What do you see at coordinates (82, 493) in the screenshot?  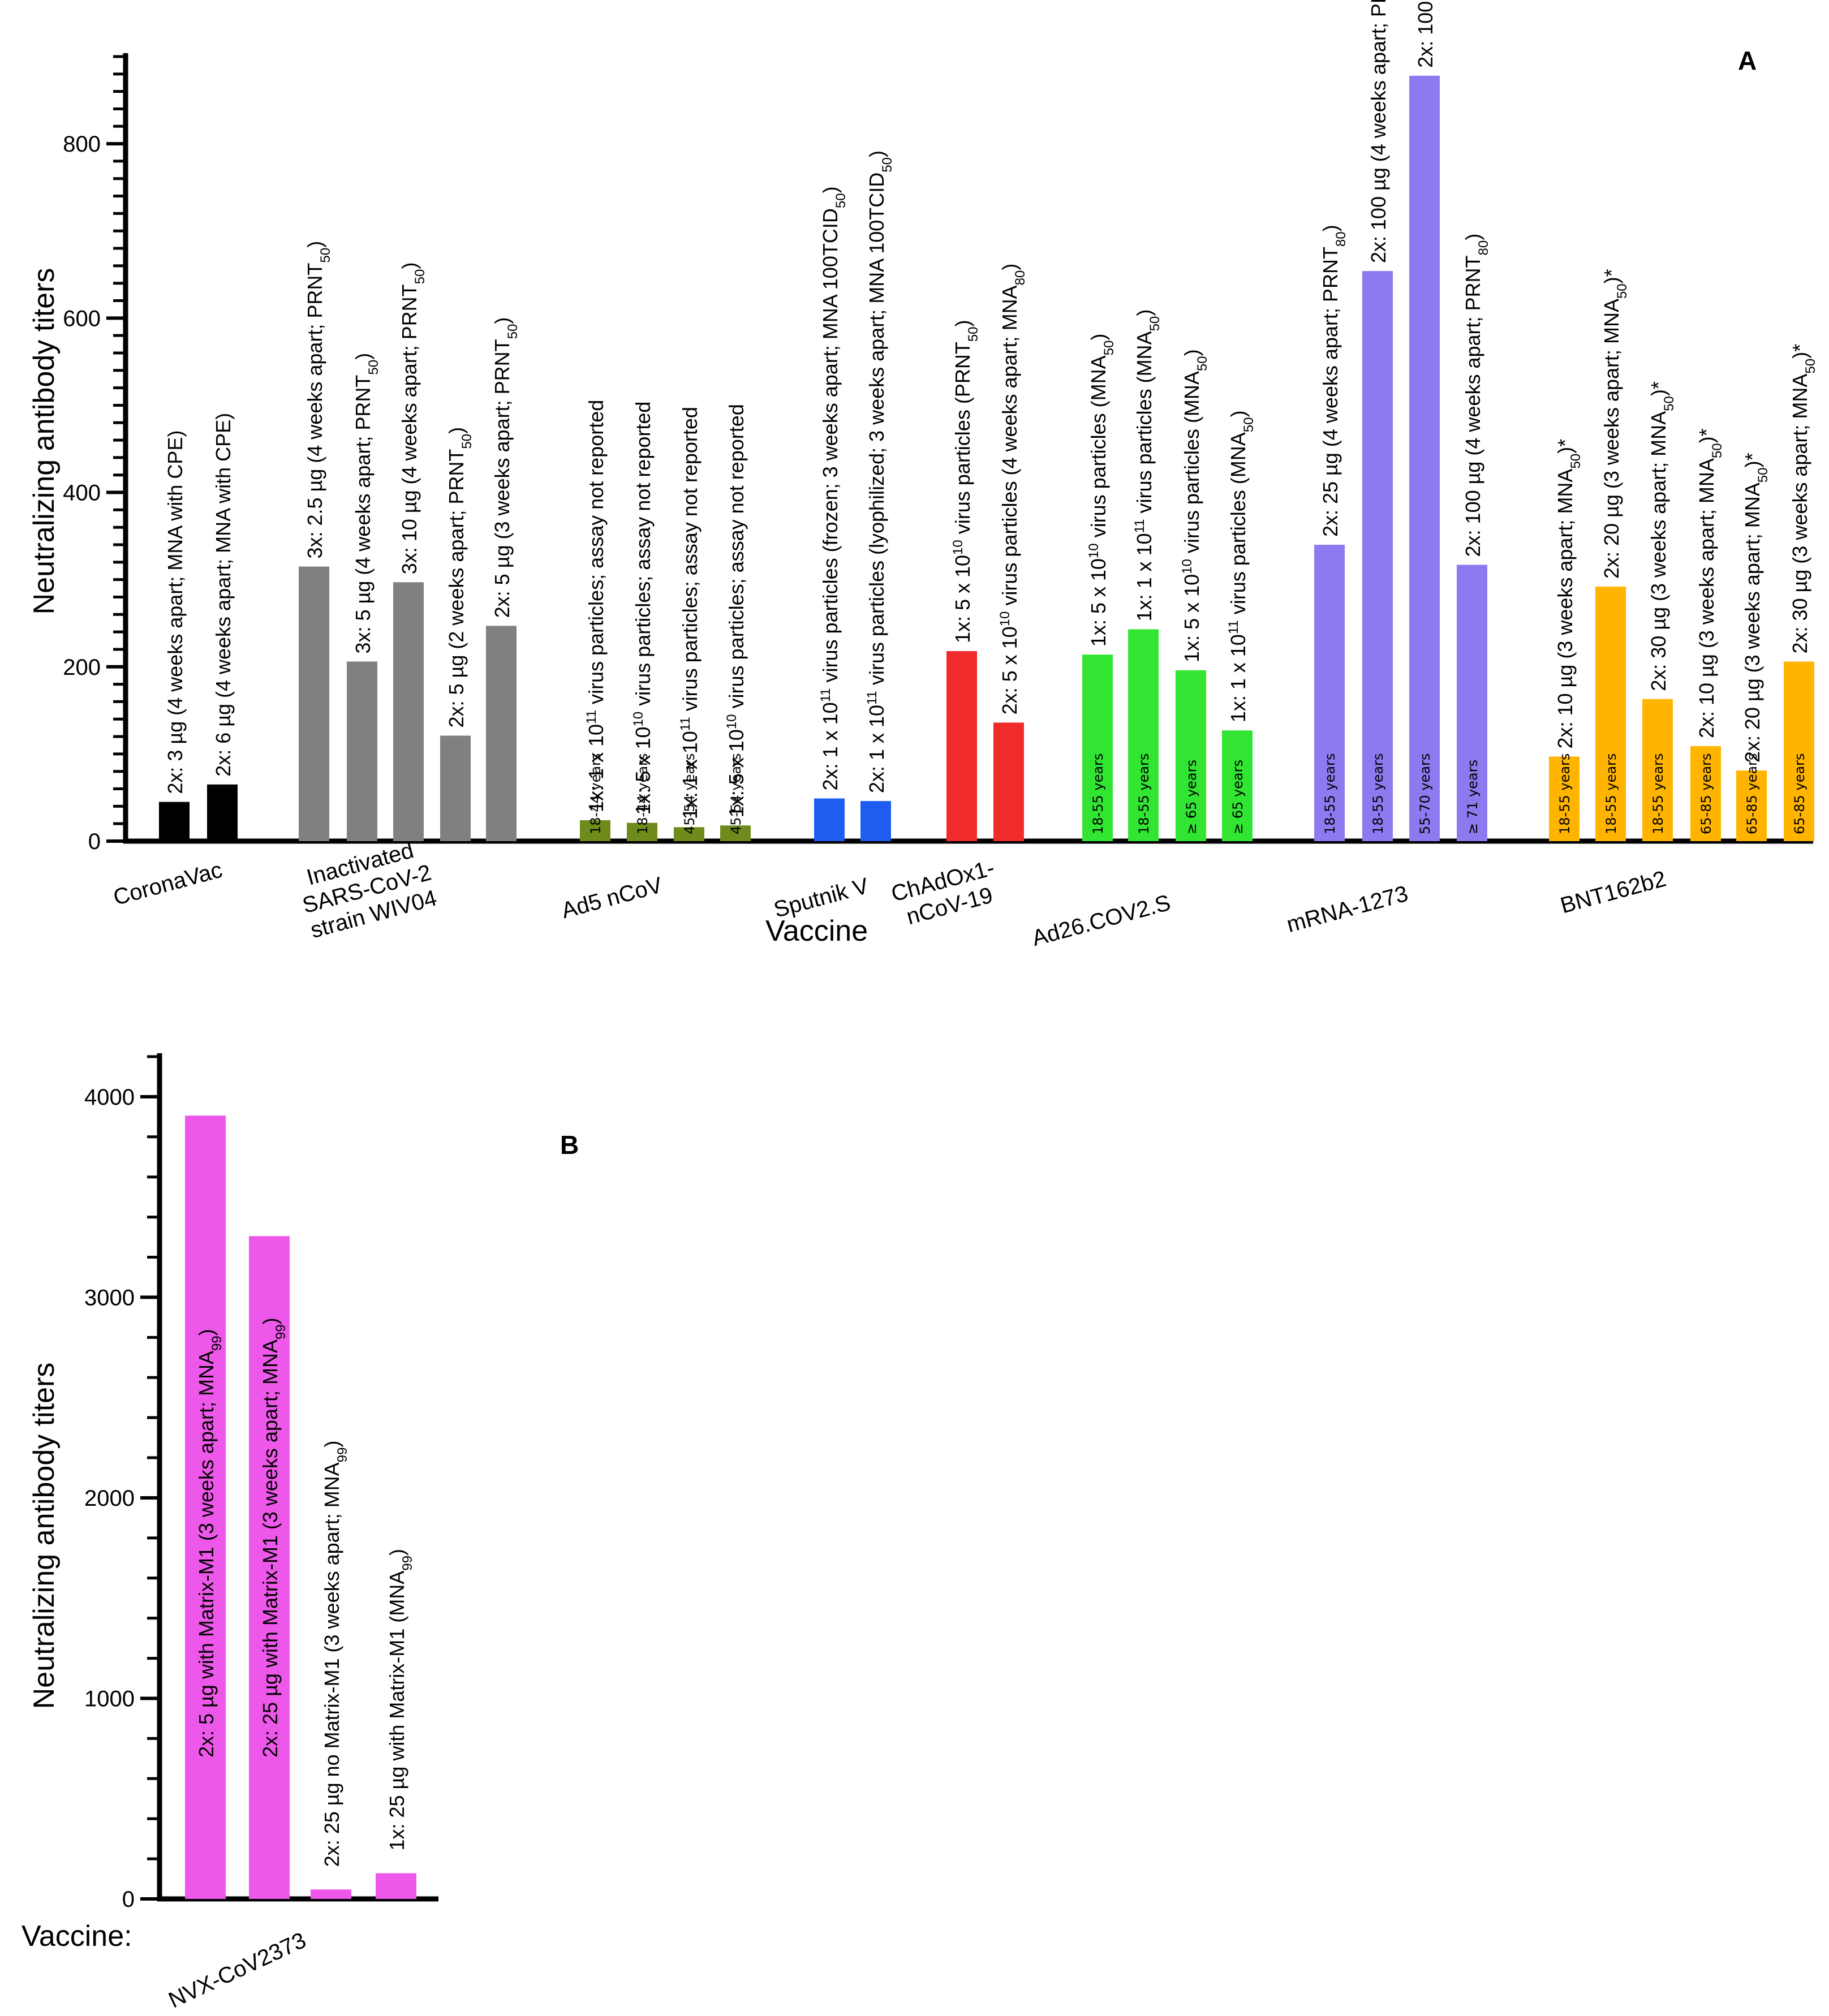 I see `y-tick-label-400: 400` at bounding box center [82, 493].